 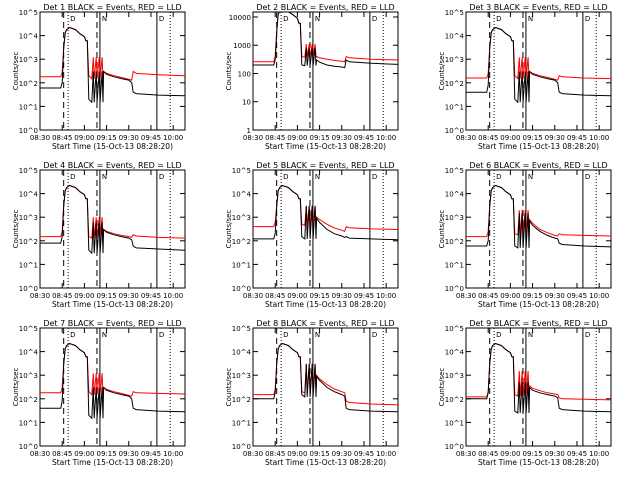 I want to click on y-tick-label: 10^4, so click(x=455, y=353).